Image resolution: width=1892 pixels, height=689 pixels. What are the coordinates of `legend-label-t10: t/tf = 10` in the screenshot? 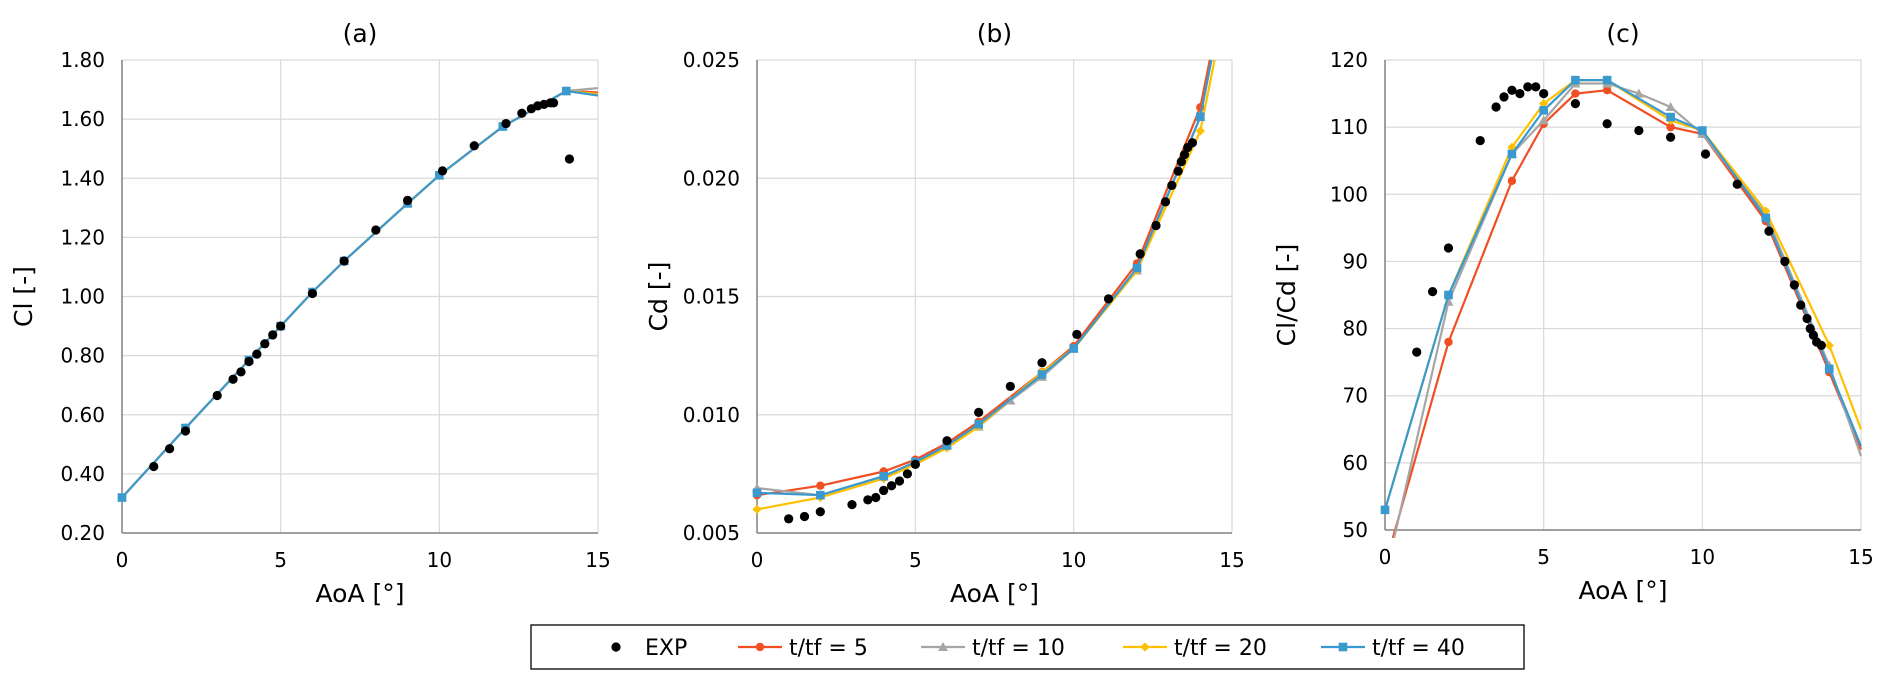 It's located at (1018, 648).